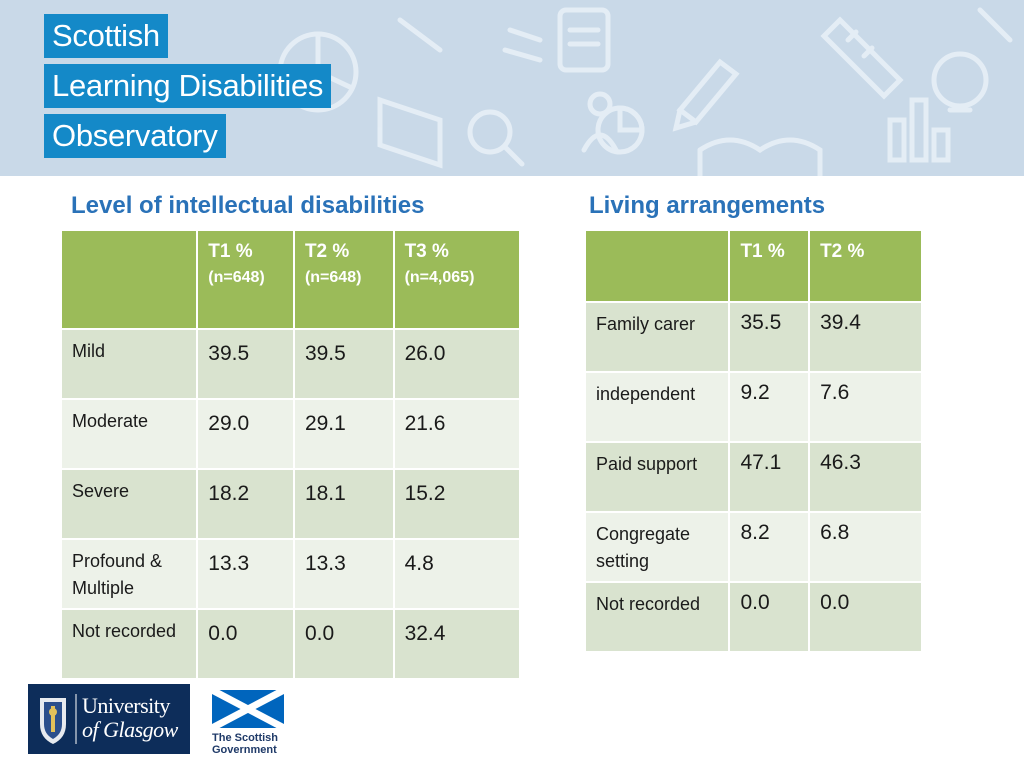  What do you see at coordinates (457, 644) in the screenshot?
I see `cell-value: 32.4` at bounding box center [457, 644].